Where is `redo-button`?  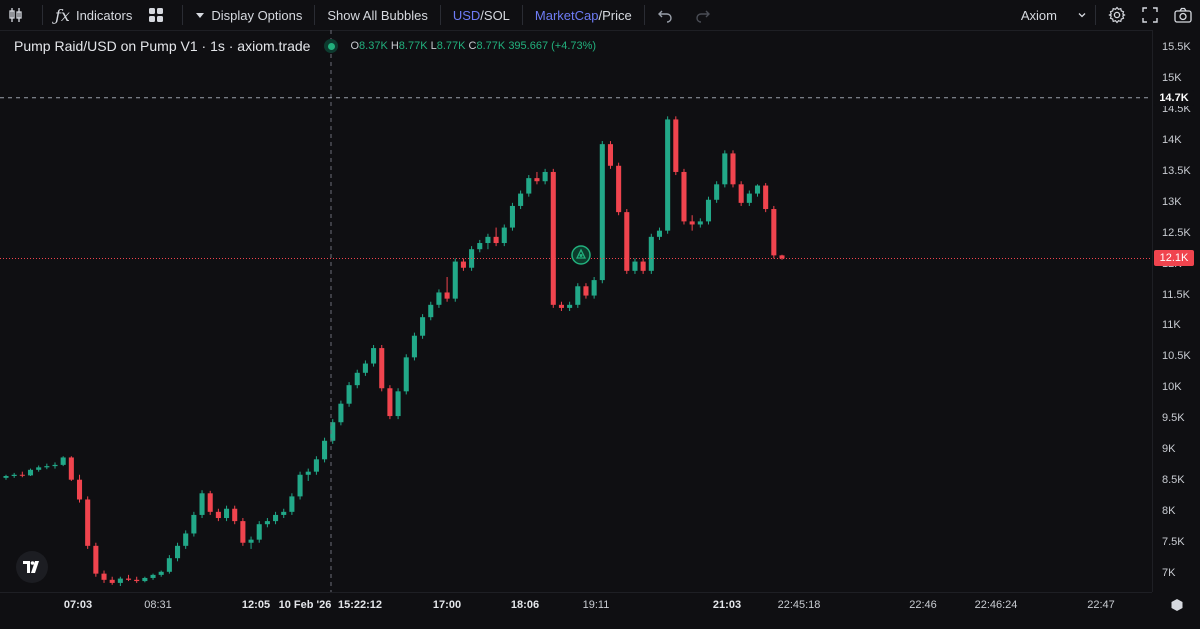
redo-button is located at coordinates (706, 15).